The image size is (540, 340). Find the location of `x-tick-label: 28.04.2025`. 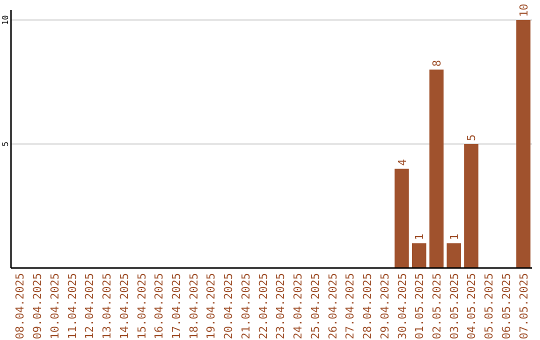

x-tick-label: 28.04.2025 is located at coordinates (367, 306).